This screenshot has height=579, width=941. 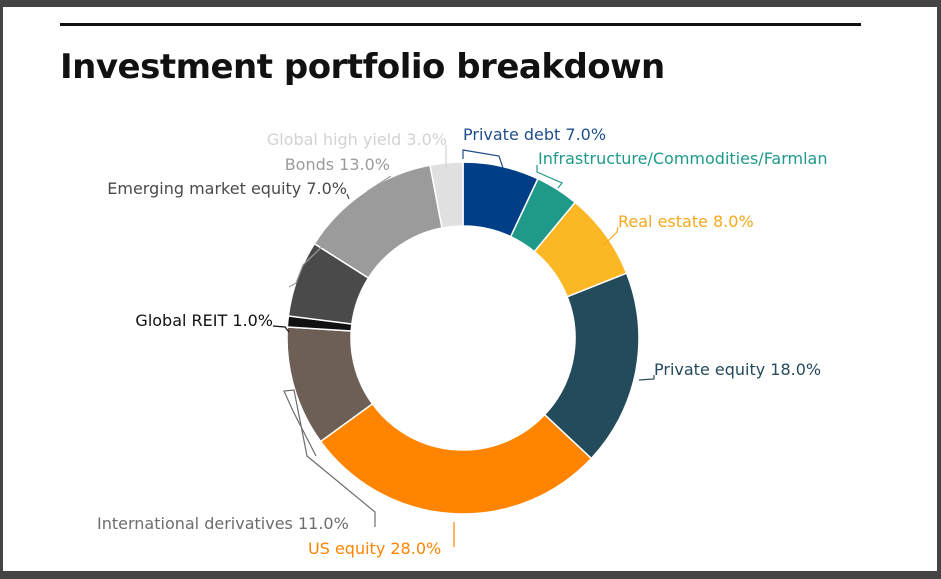 What do you see at coordinates (362, 67) in the screenshot?
I see `chart-title: Investment portfolio breakdown` at bounding box center [362, 67].